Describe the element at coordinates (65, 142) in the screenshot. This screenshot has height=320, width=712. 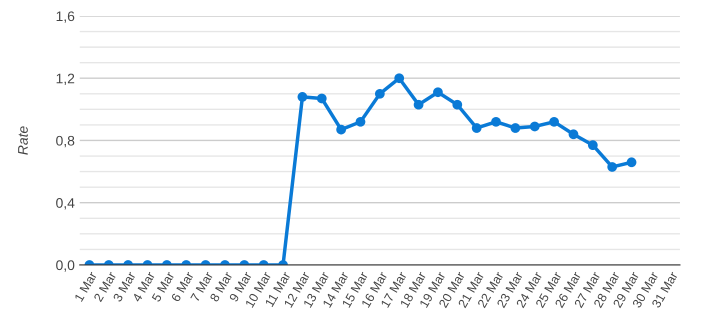
I see `y-tick-label: 0,8` at that location.